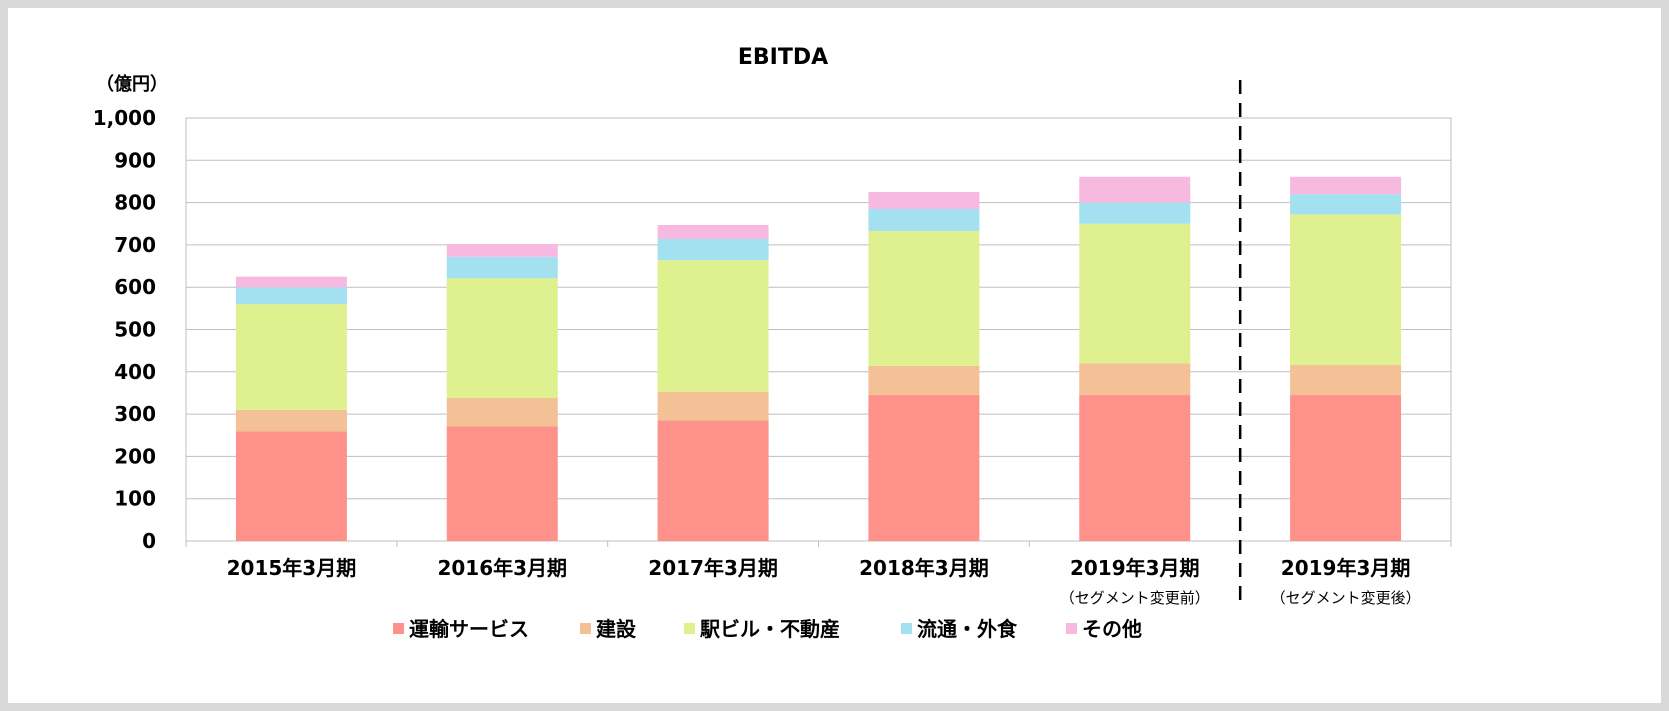  What do you see at coordinates (616, 629) in the screenshot?
I see `legend-label: 建設` at bounding box center [616, 629].